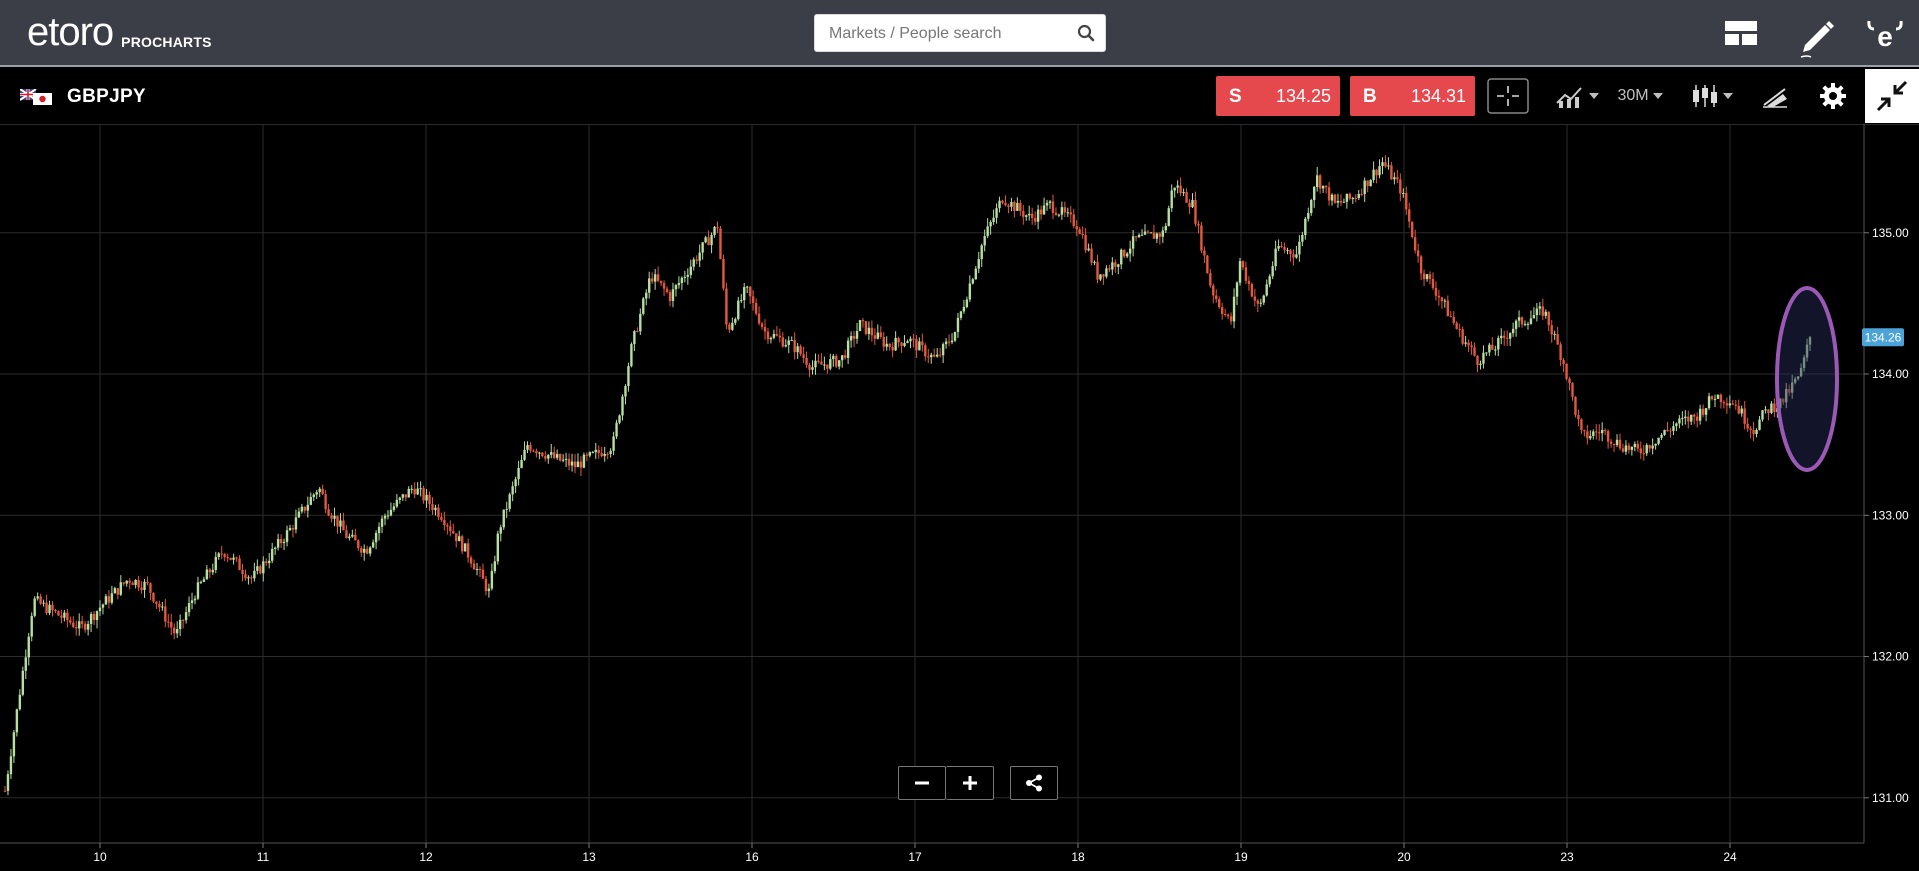 Image resolution: width=1919 pixels, height=871 pixels. I want to click on share-button-frame, so click(1034, 783).